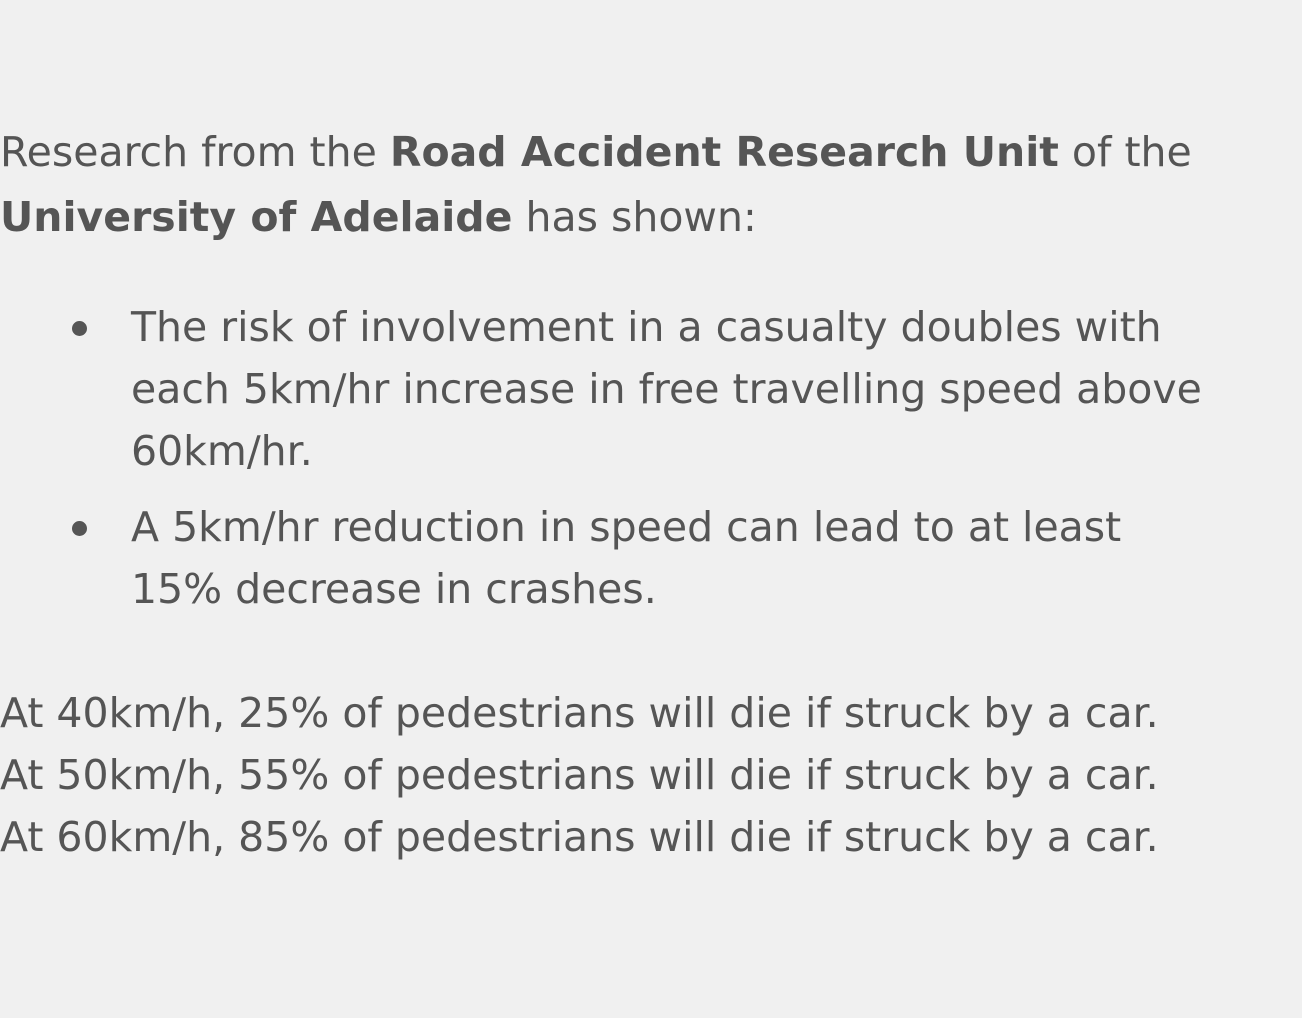 This screenshot has width=1302, height=1018. What do you see at coordinates (634, 217) in the screenshot?
I see `intro-text-3: has shown:` at bounding box center [634, 217].